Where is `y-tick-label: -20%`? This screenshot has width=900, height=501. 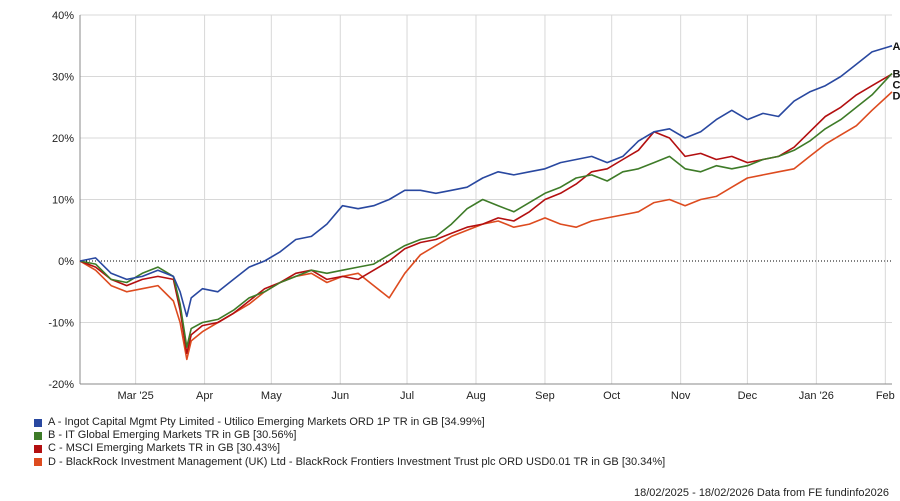
y-tick-label: -20% is located at coordinates (61, 385).